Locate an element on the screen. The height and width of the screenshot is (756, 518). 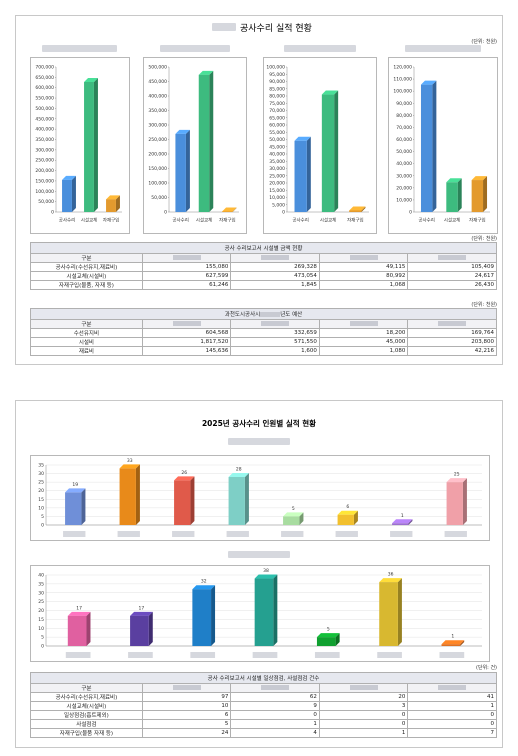
y-tick-label: 5 is located at coordinates (42, 517).